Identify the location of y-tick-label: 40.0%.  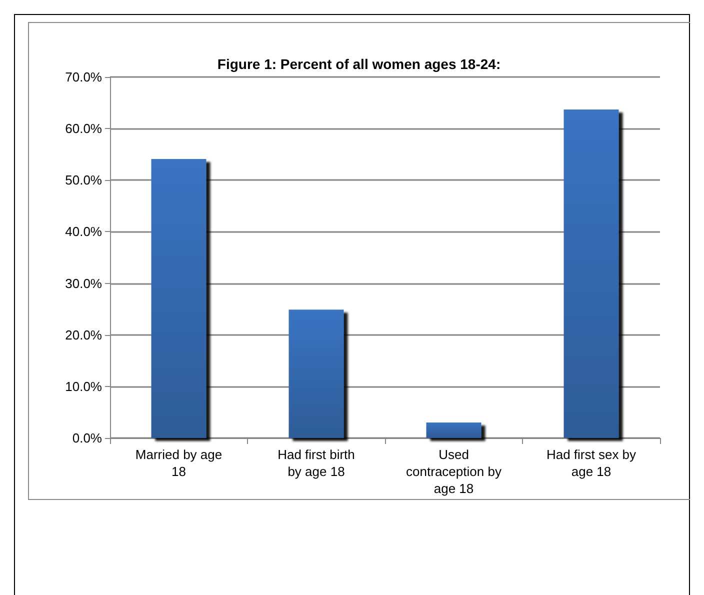
(83, 232).